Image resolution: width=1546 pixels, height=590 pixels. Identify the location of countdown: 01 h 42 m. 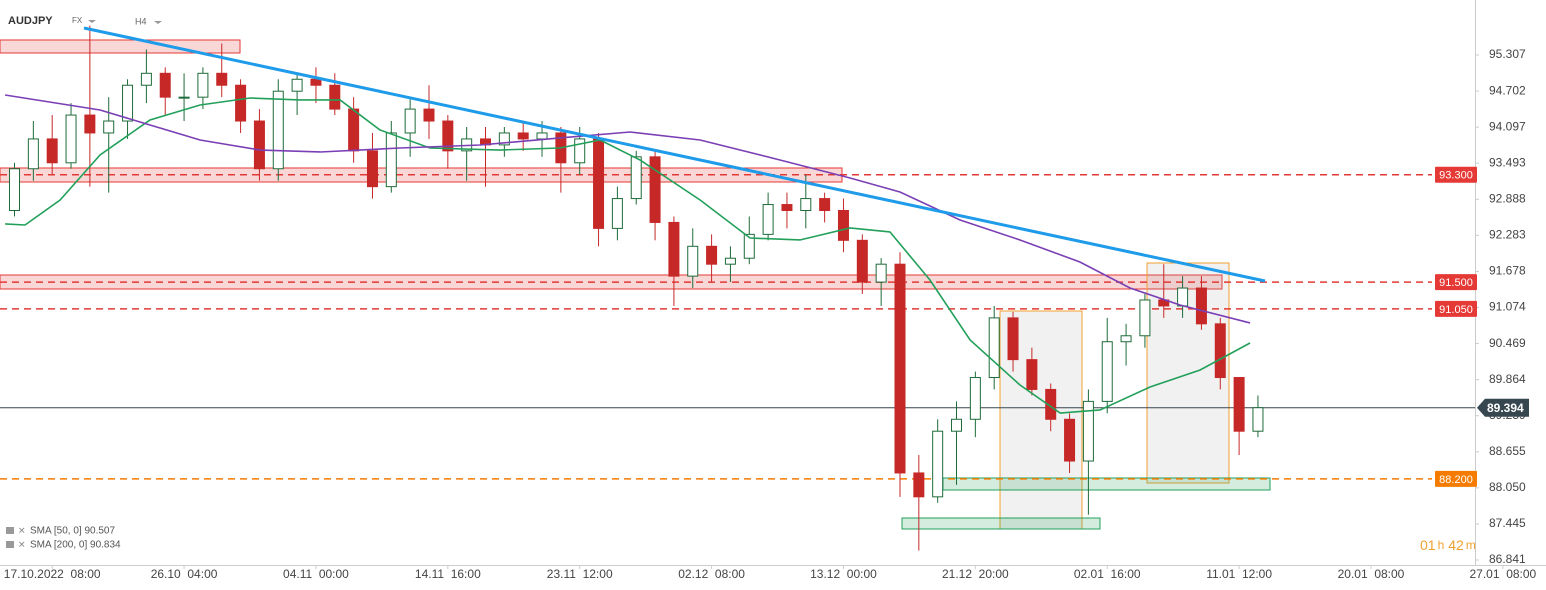
(1448, 545).